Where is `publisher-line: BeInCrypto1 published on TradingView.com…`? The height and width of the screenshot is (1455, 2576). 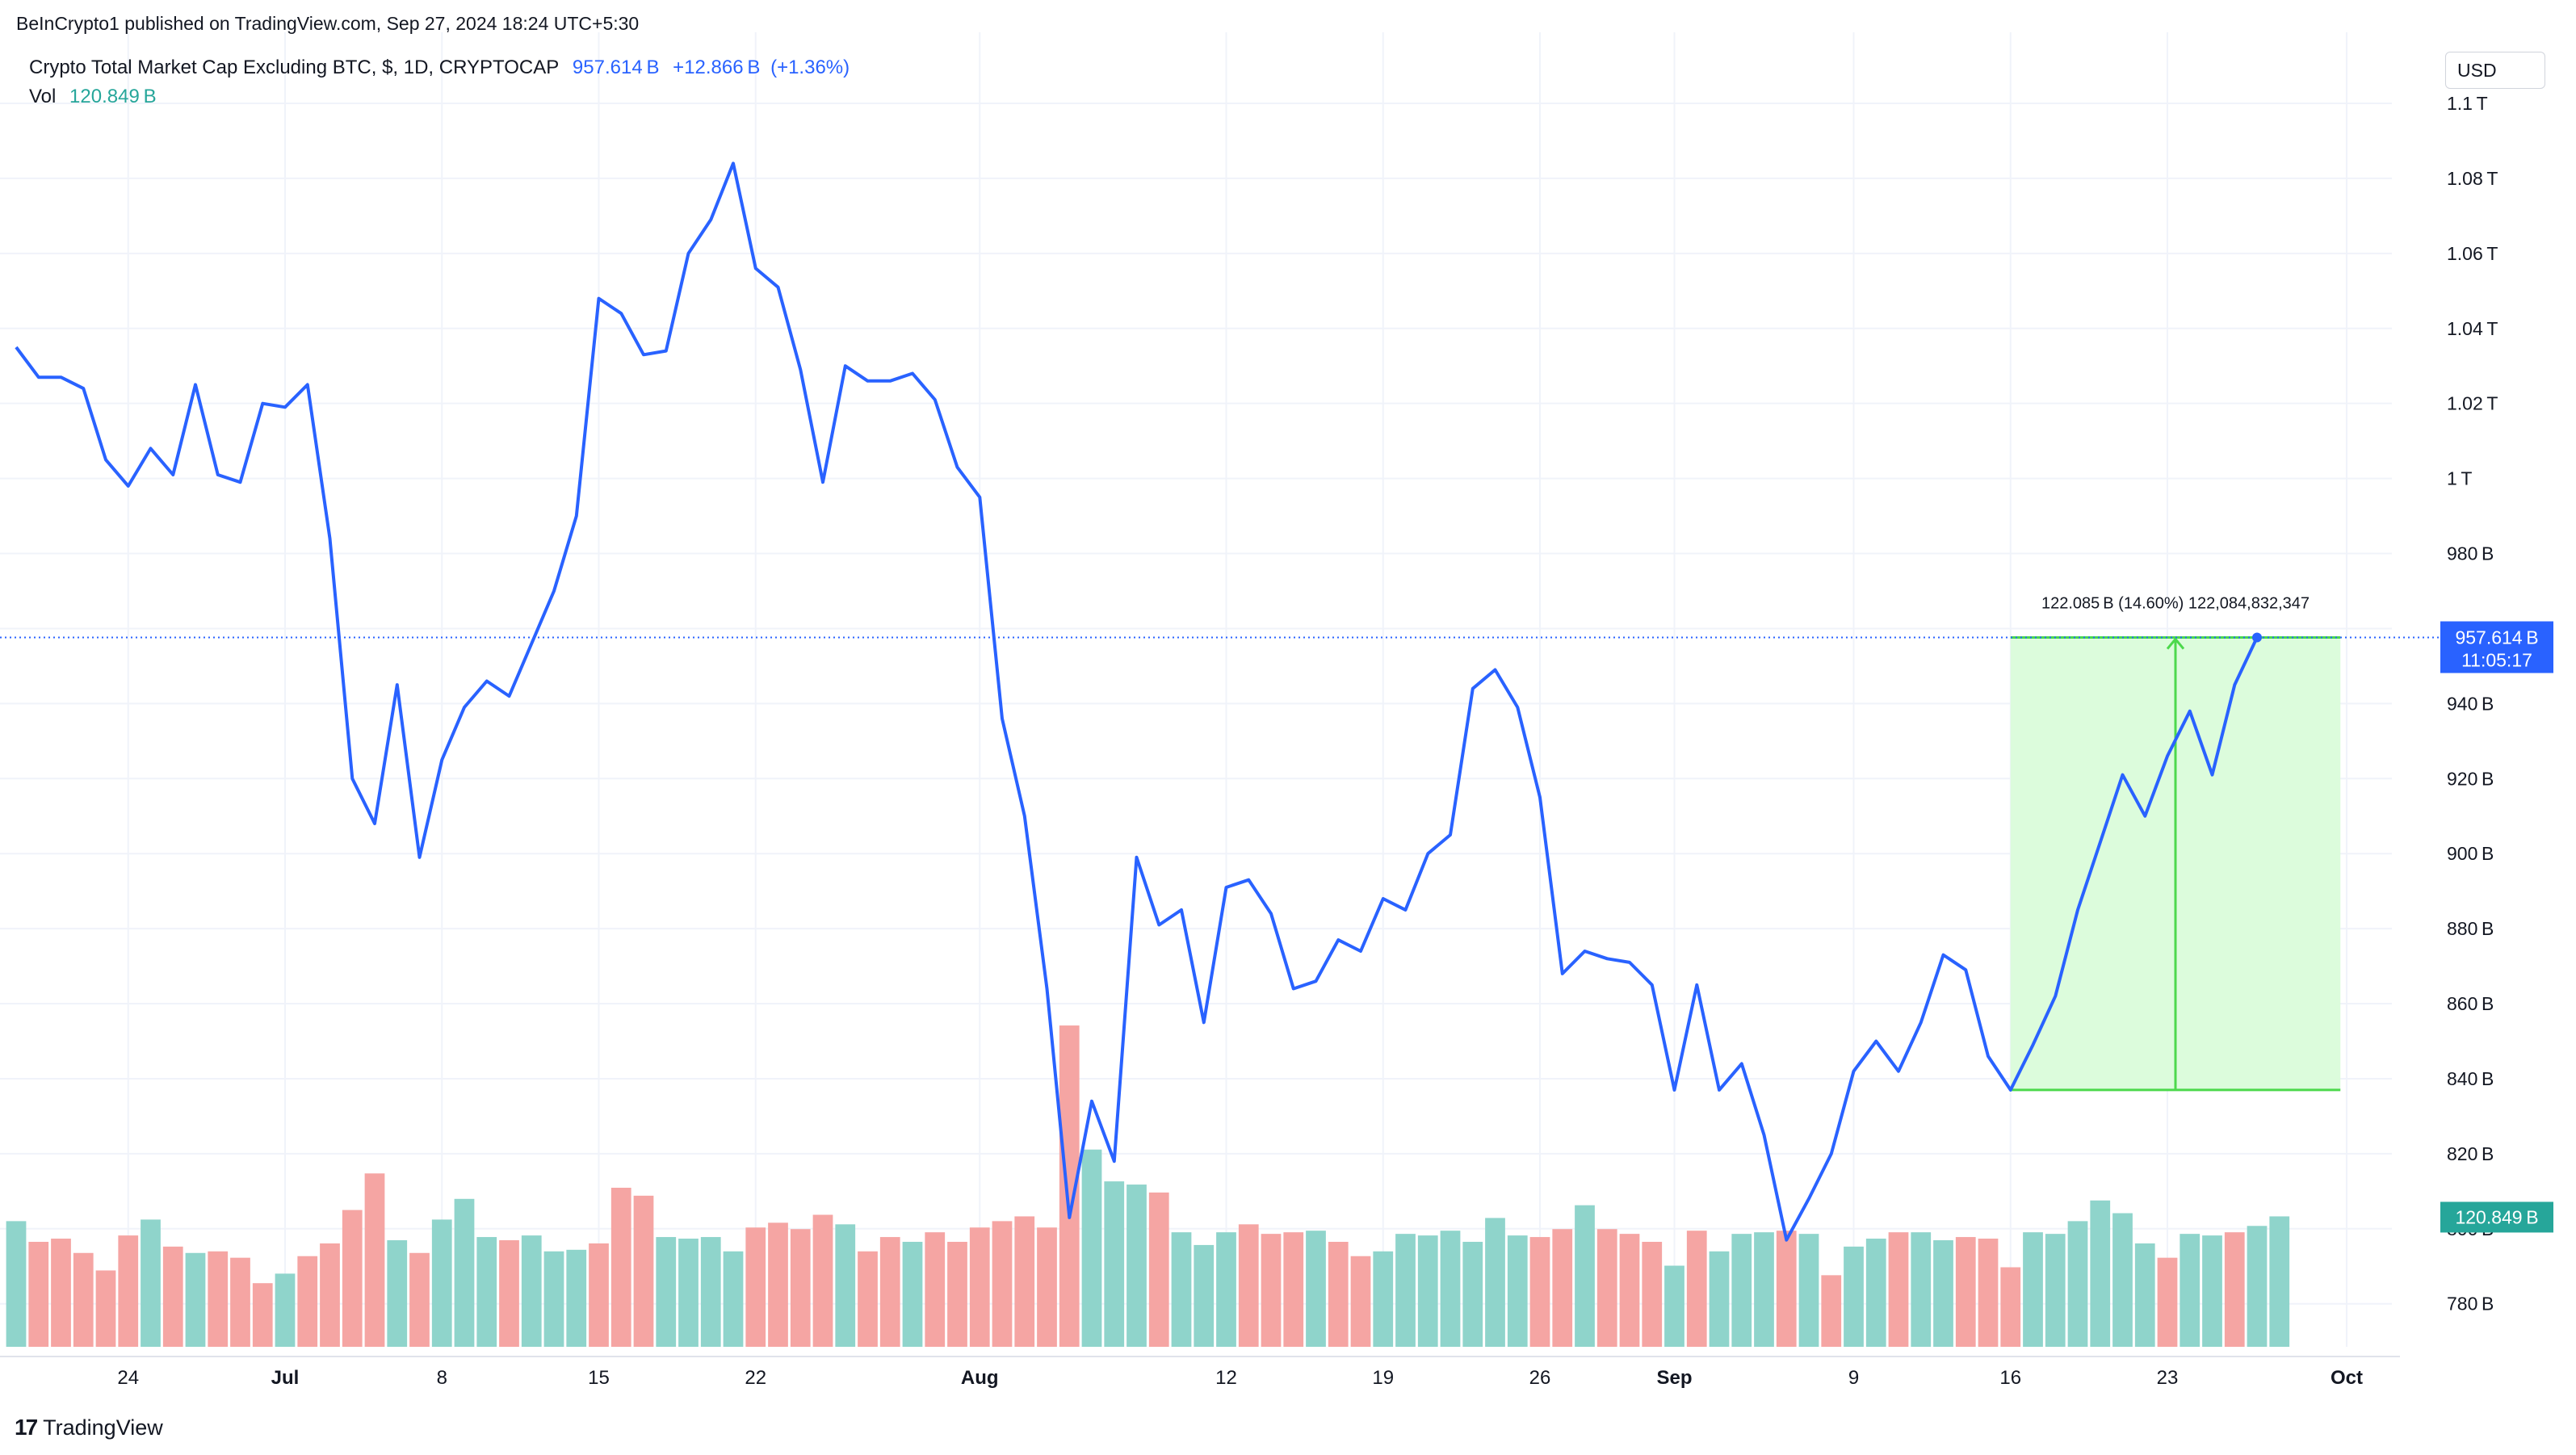 publisher-line: BeInCrypto1 published on TradingView.com… is located at coordinates (328, 23).